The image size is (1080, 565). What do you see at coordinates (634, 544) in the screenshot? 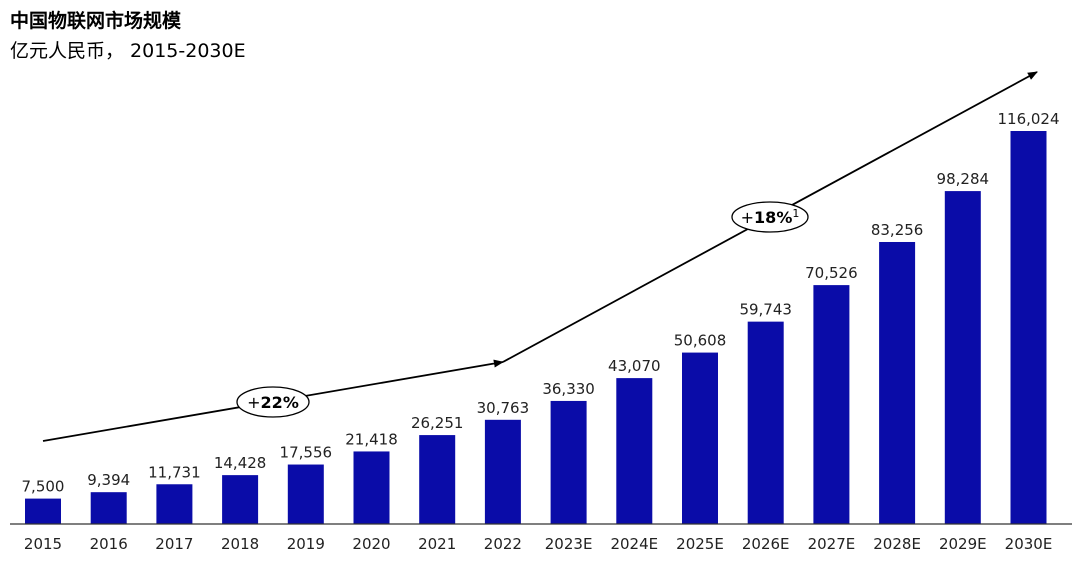
I see `x-tick-2024E: 2024E` at bounding box center [634, 544].